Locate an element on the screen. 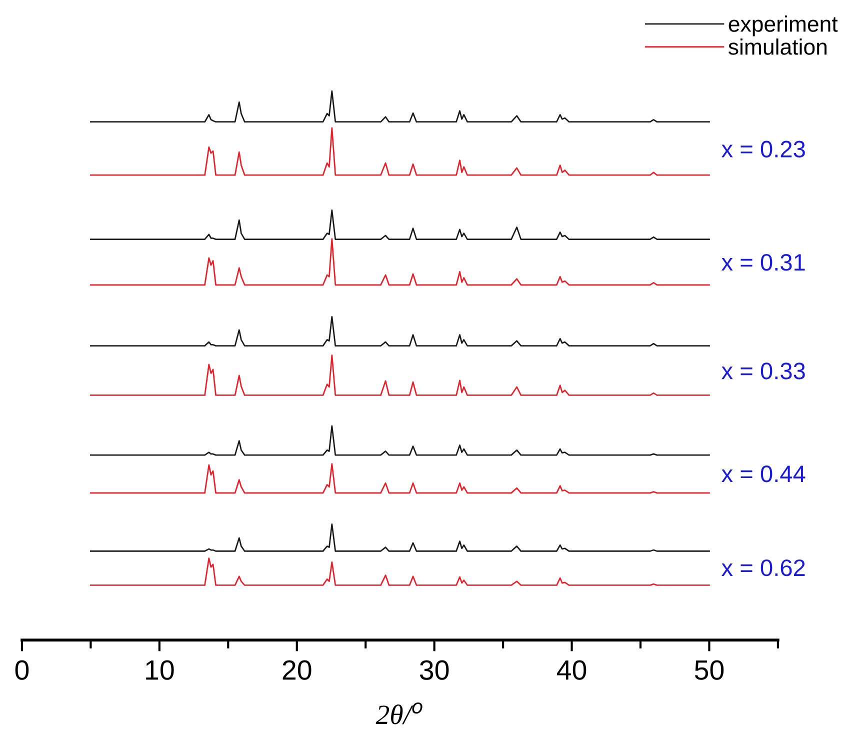 The width and height of the screenshot is (862, 753). legend-label: experiment is located at coordinates (783, 26).